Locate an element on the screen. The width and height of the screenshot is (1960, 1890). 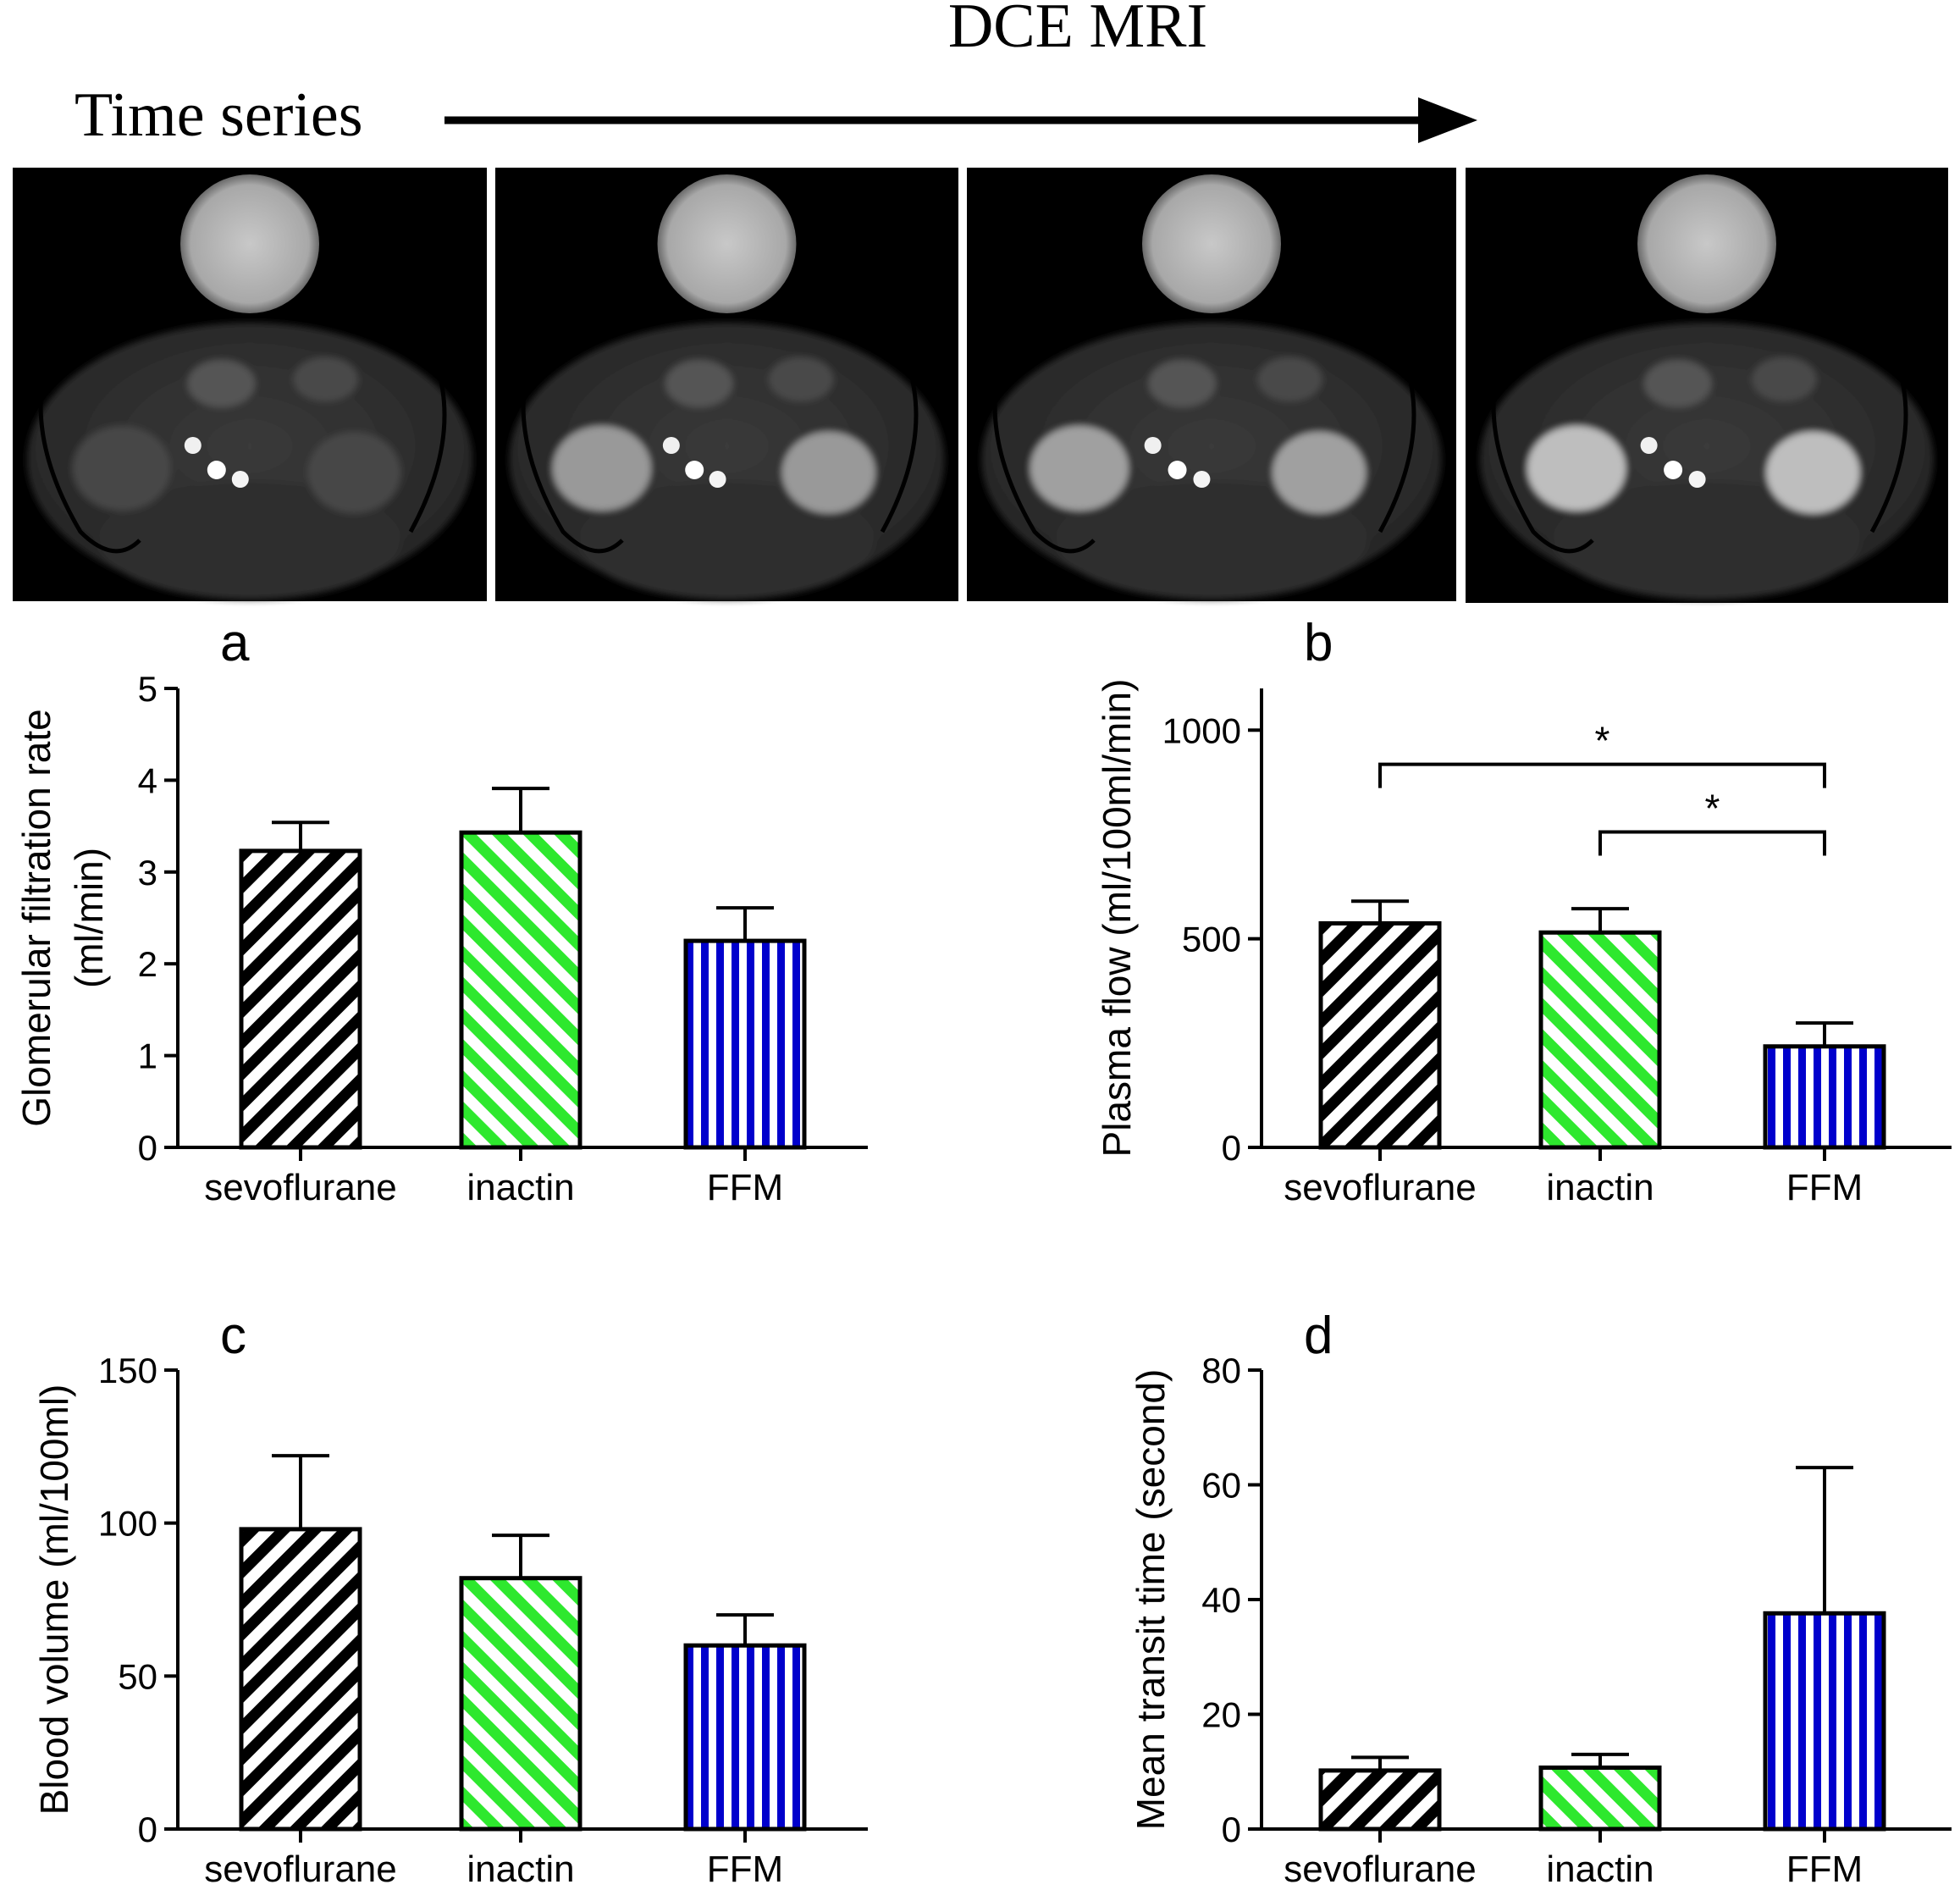
y-tick-label: 1000 is located at coordinates (1201, 730).